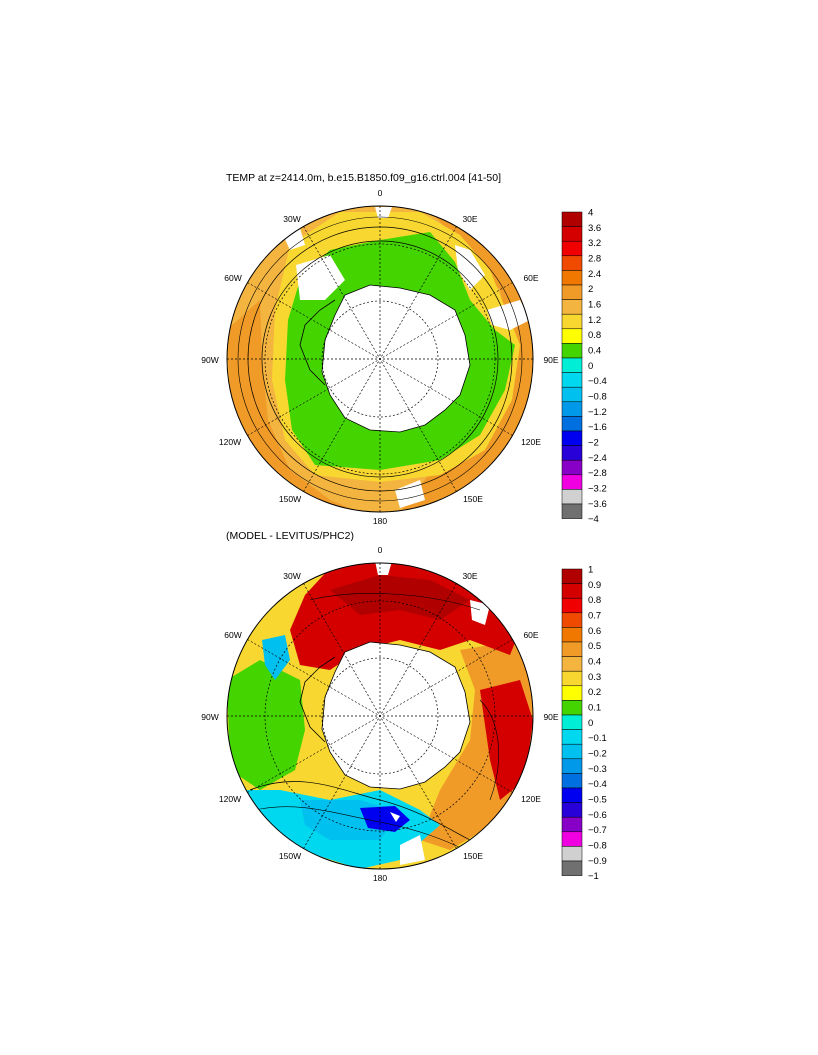  What do you see at coordinates (597, 427) in the screenshot?
I see `colorbar-label: −1.6` at bounding box center [597, 427].